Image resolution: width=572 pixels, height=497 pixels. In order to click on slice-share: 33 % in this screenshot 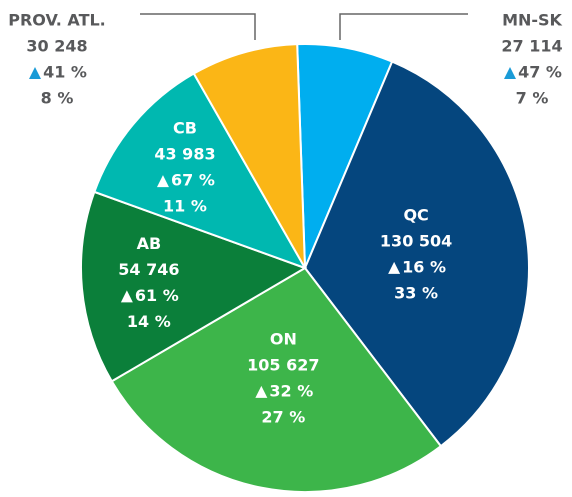, I will do `click(416, 292)`.